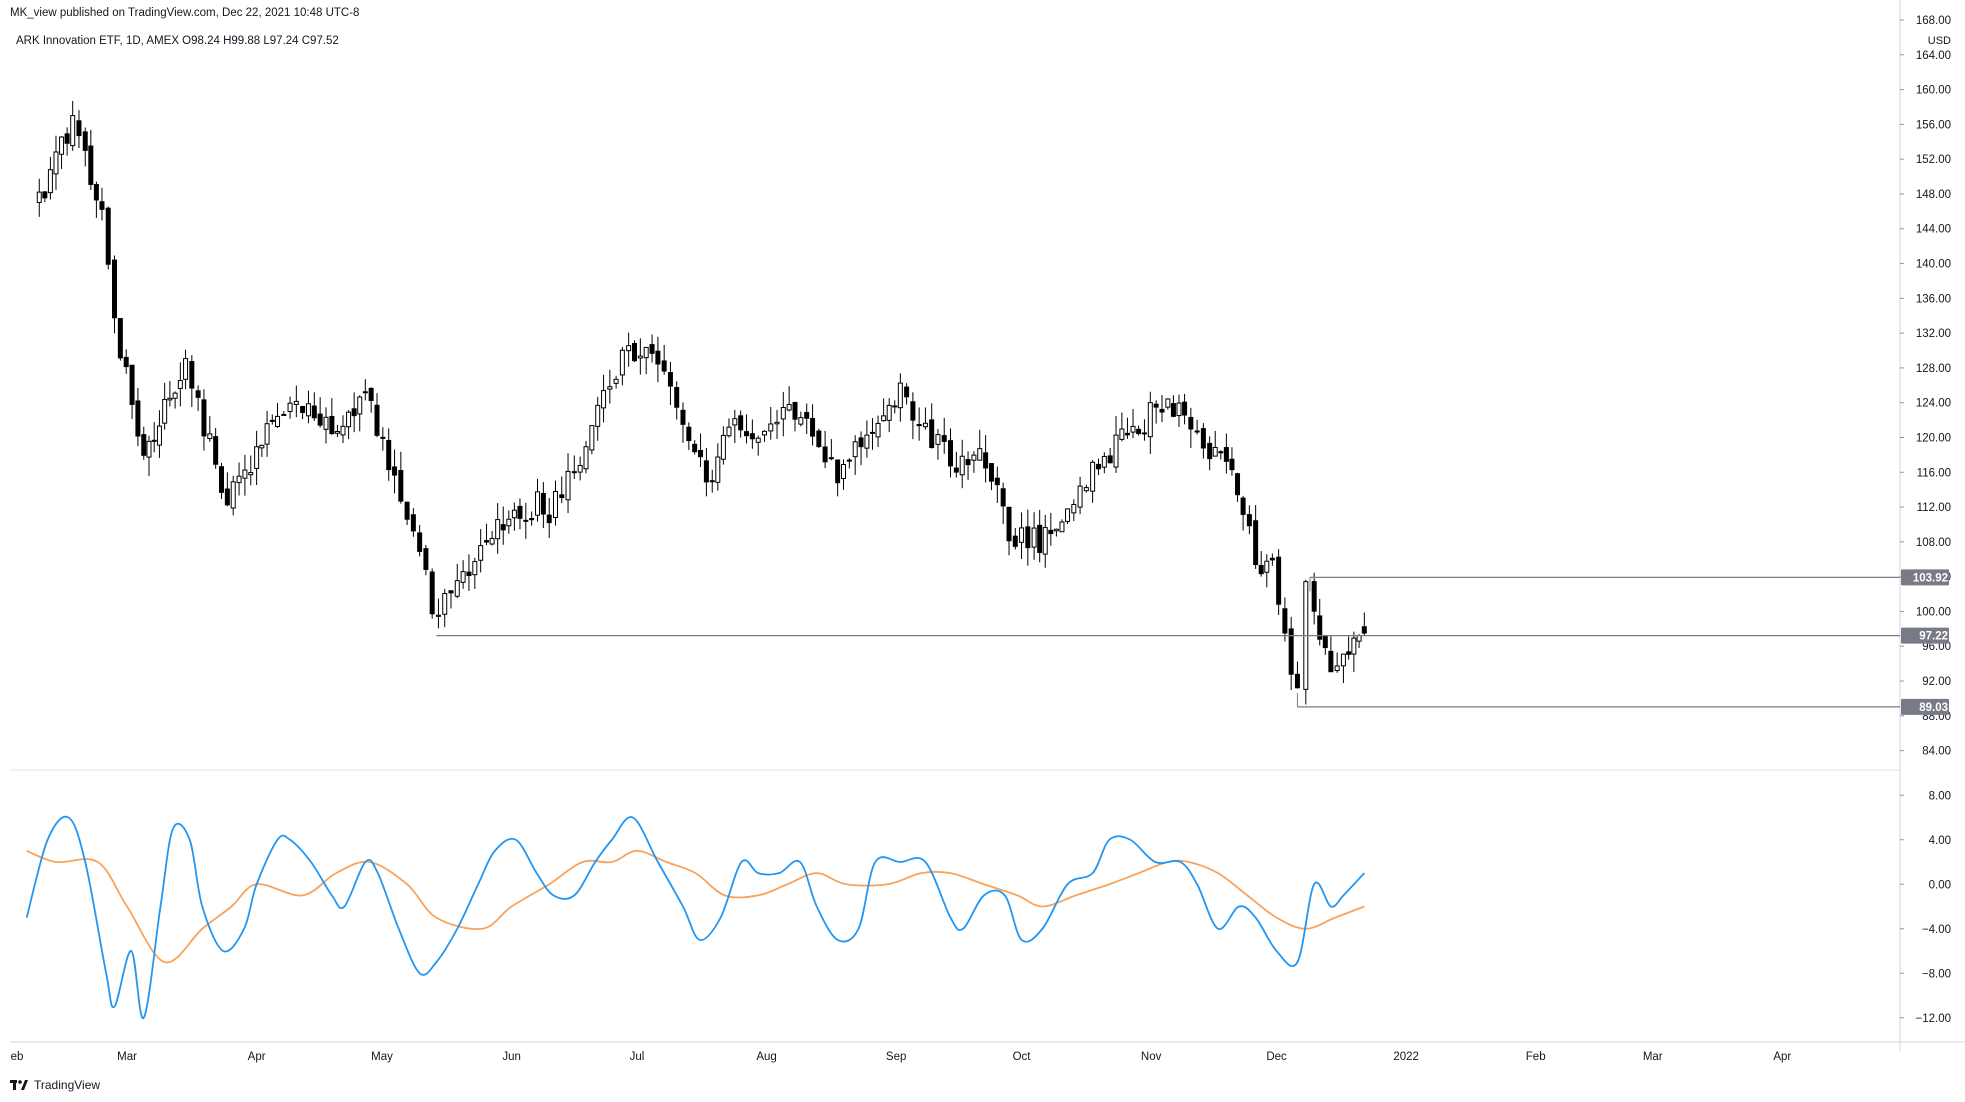  I want to click on price-tick-label: 92.00, so click(1936, 682).